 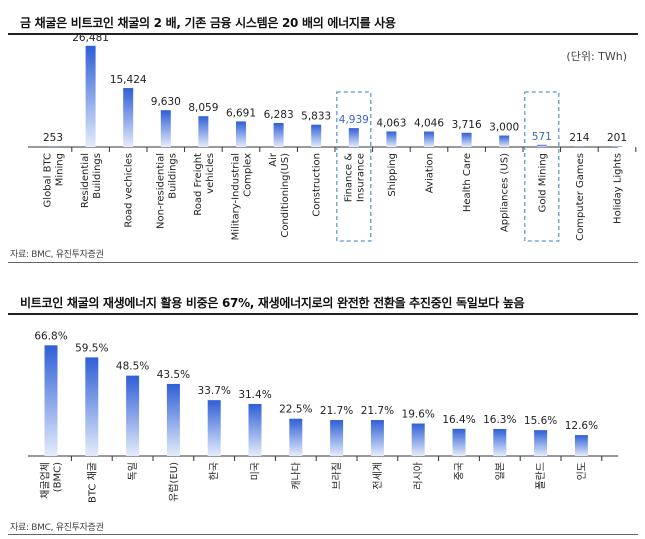 What do you see at coordinates (542, 182) in the screenshot?
I see `tick-label: Gold Mining` at bounding box center [542, 182].